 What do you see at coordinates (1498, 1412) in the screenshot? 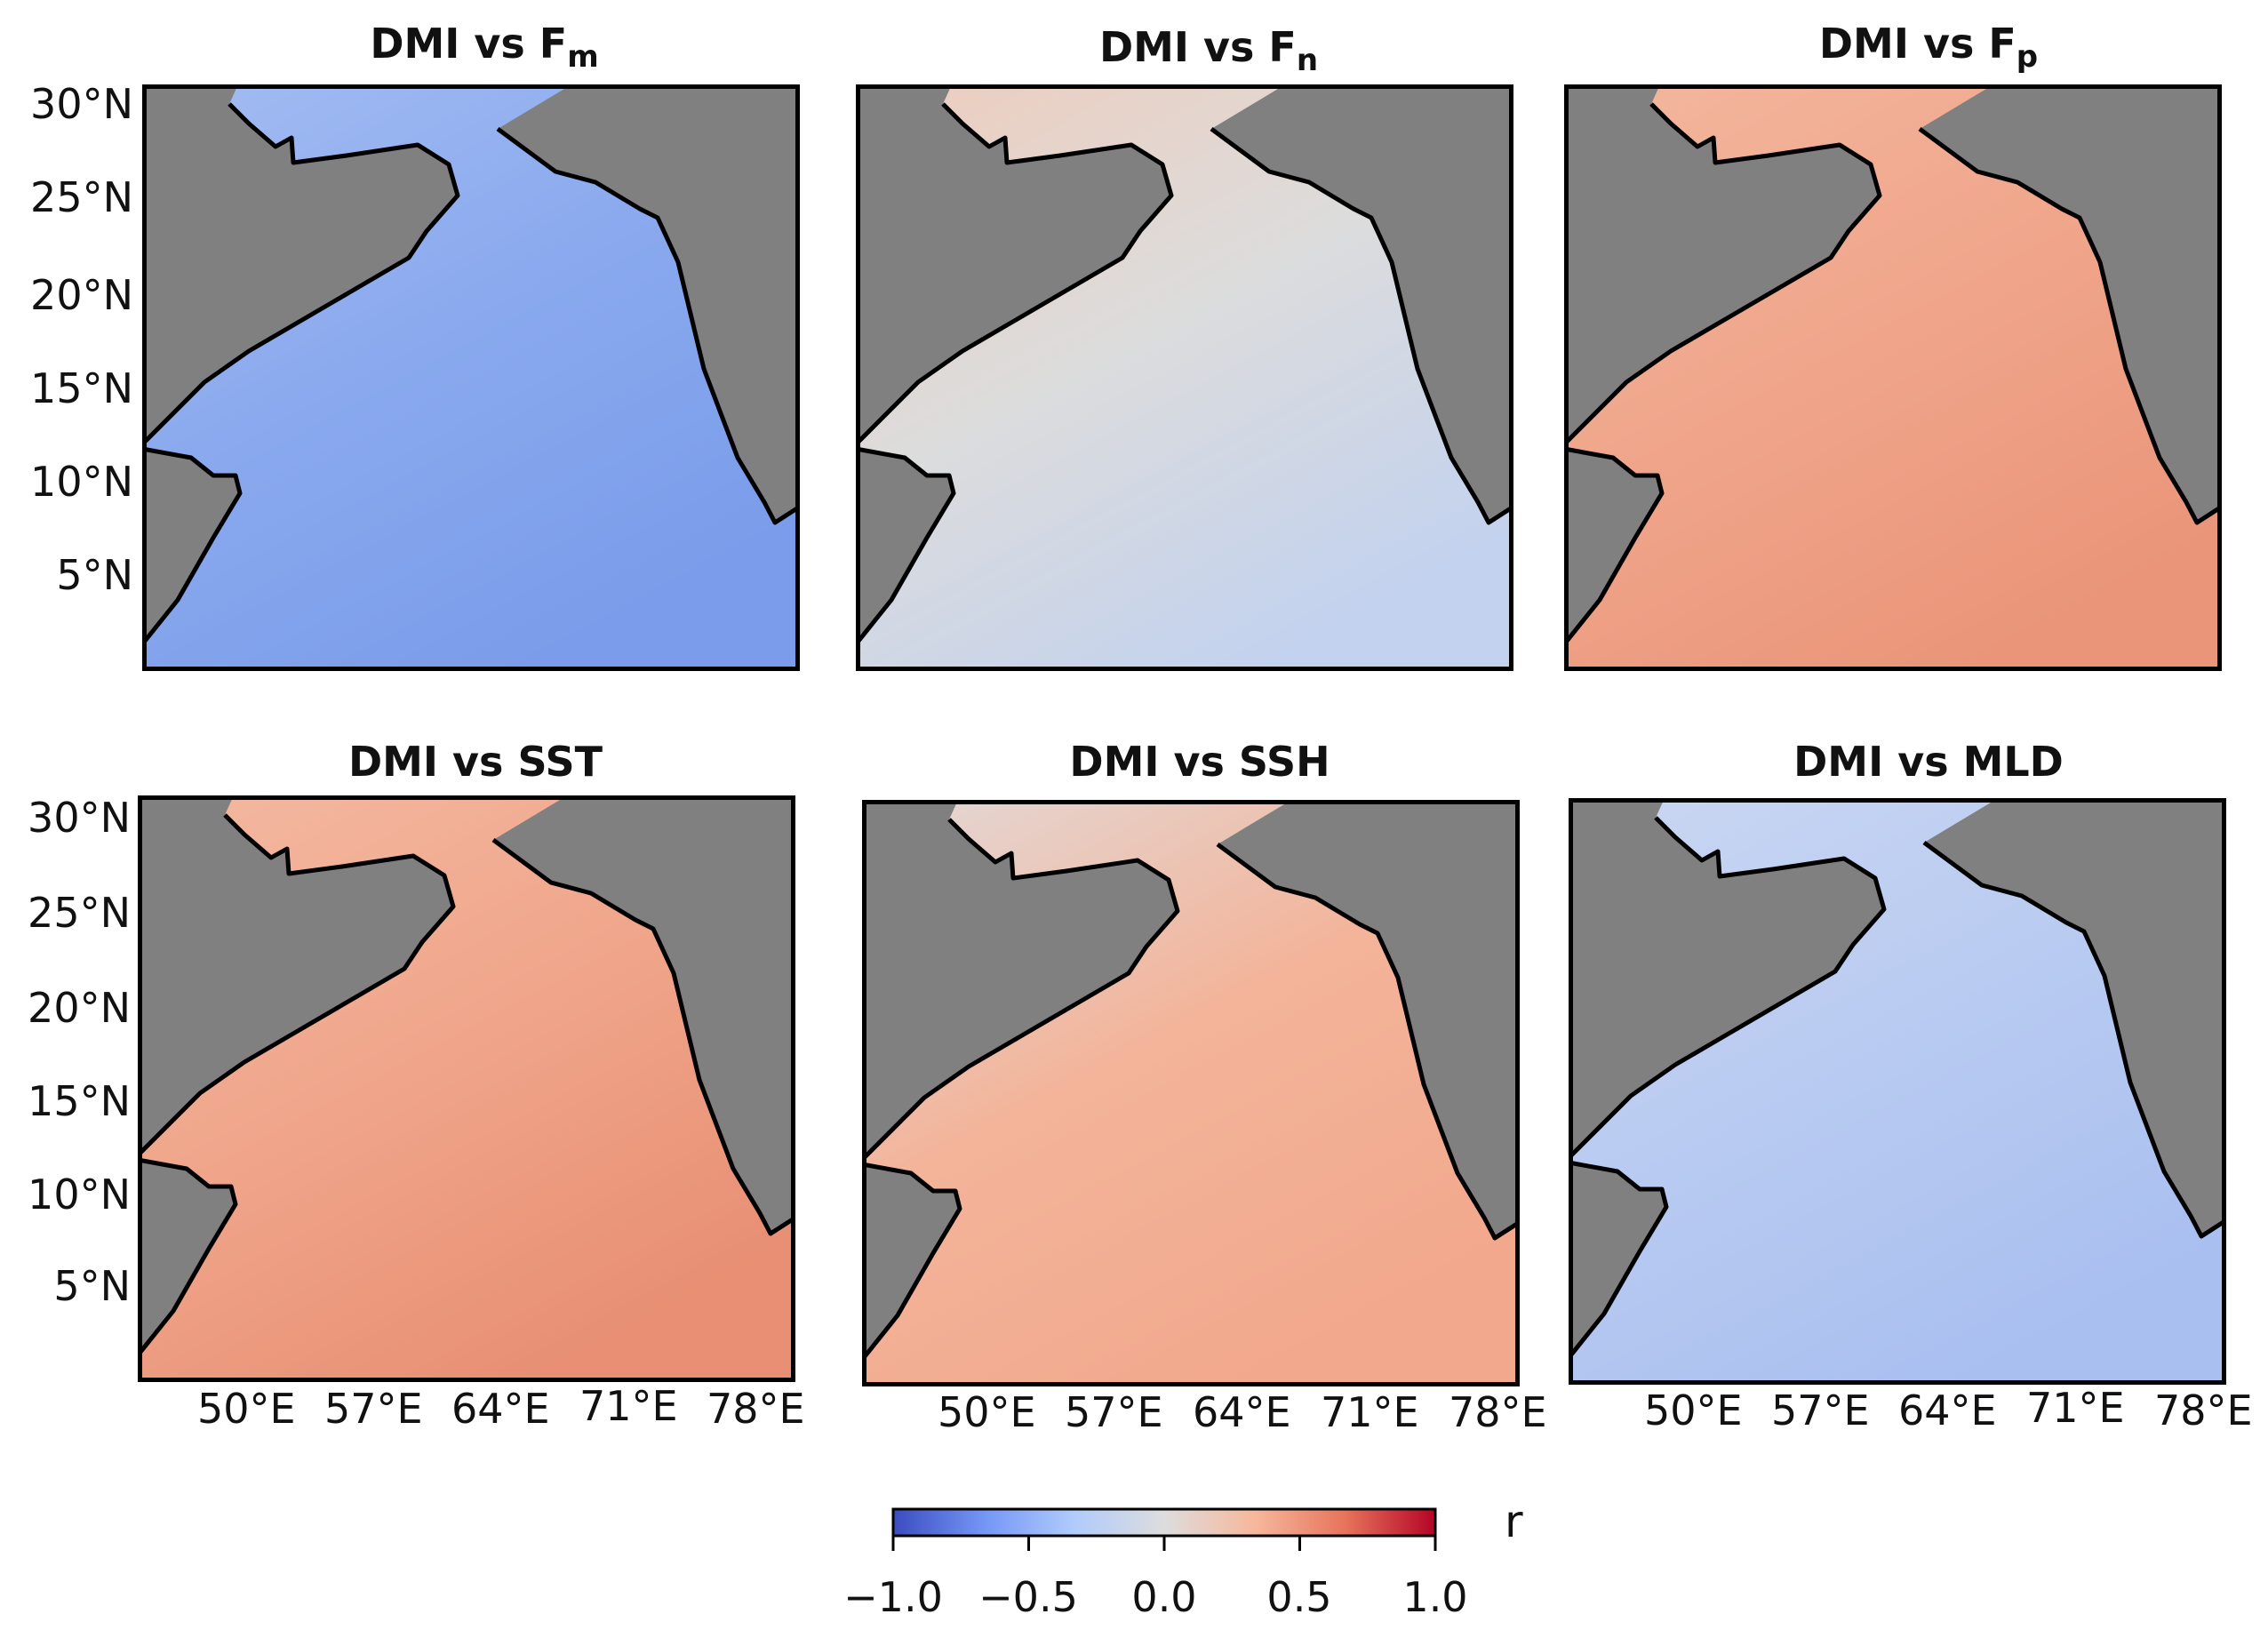
I see `lon-label-78e-ssh: 78°E` at bounding box center [1498, 1412].